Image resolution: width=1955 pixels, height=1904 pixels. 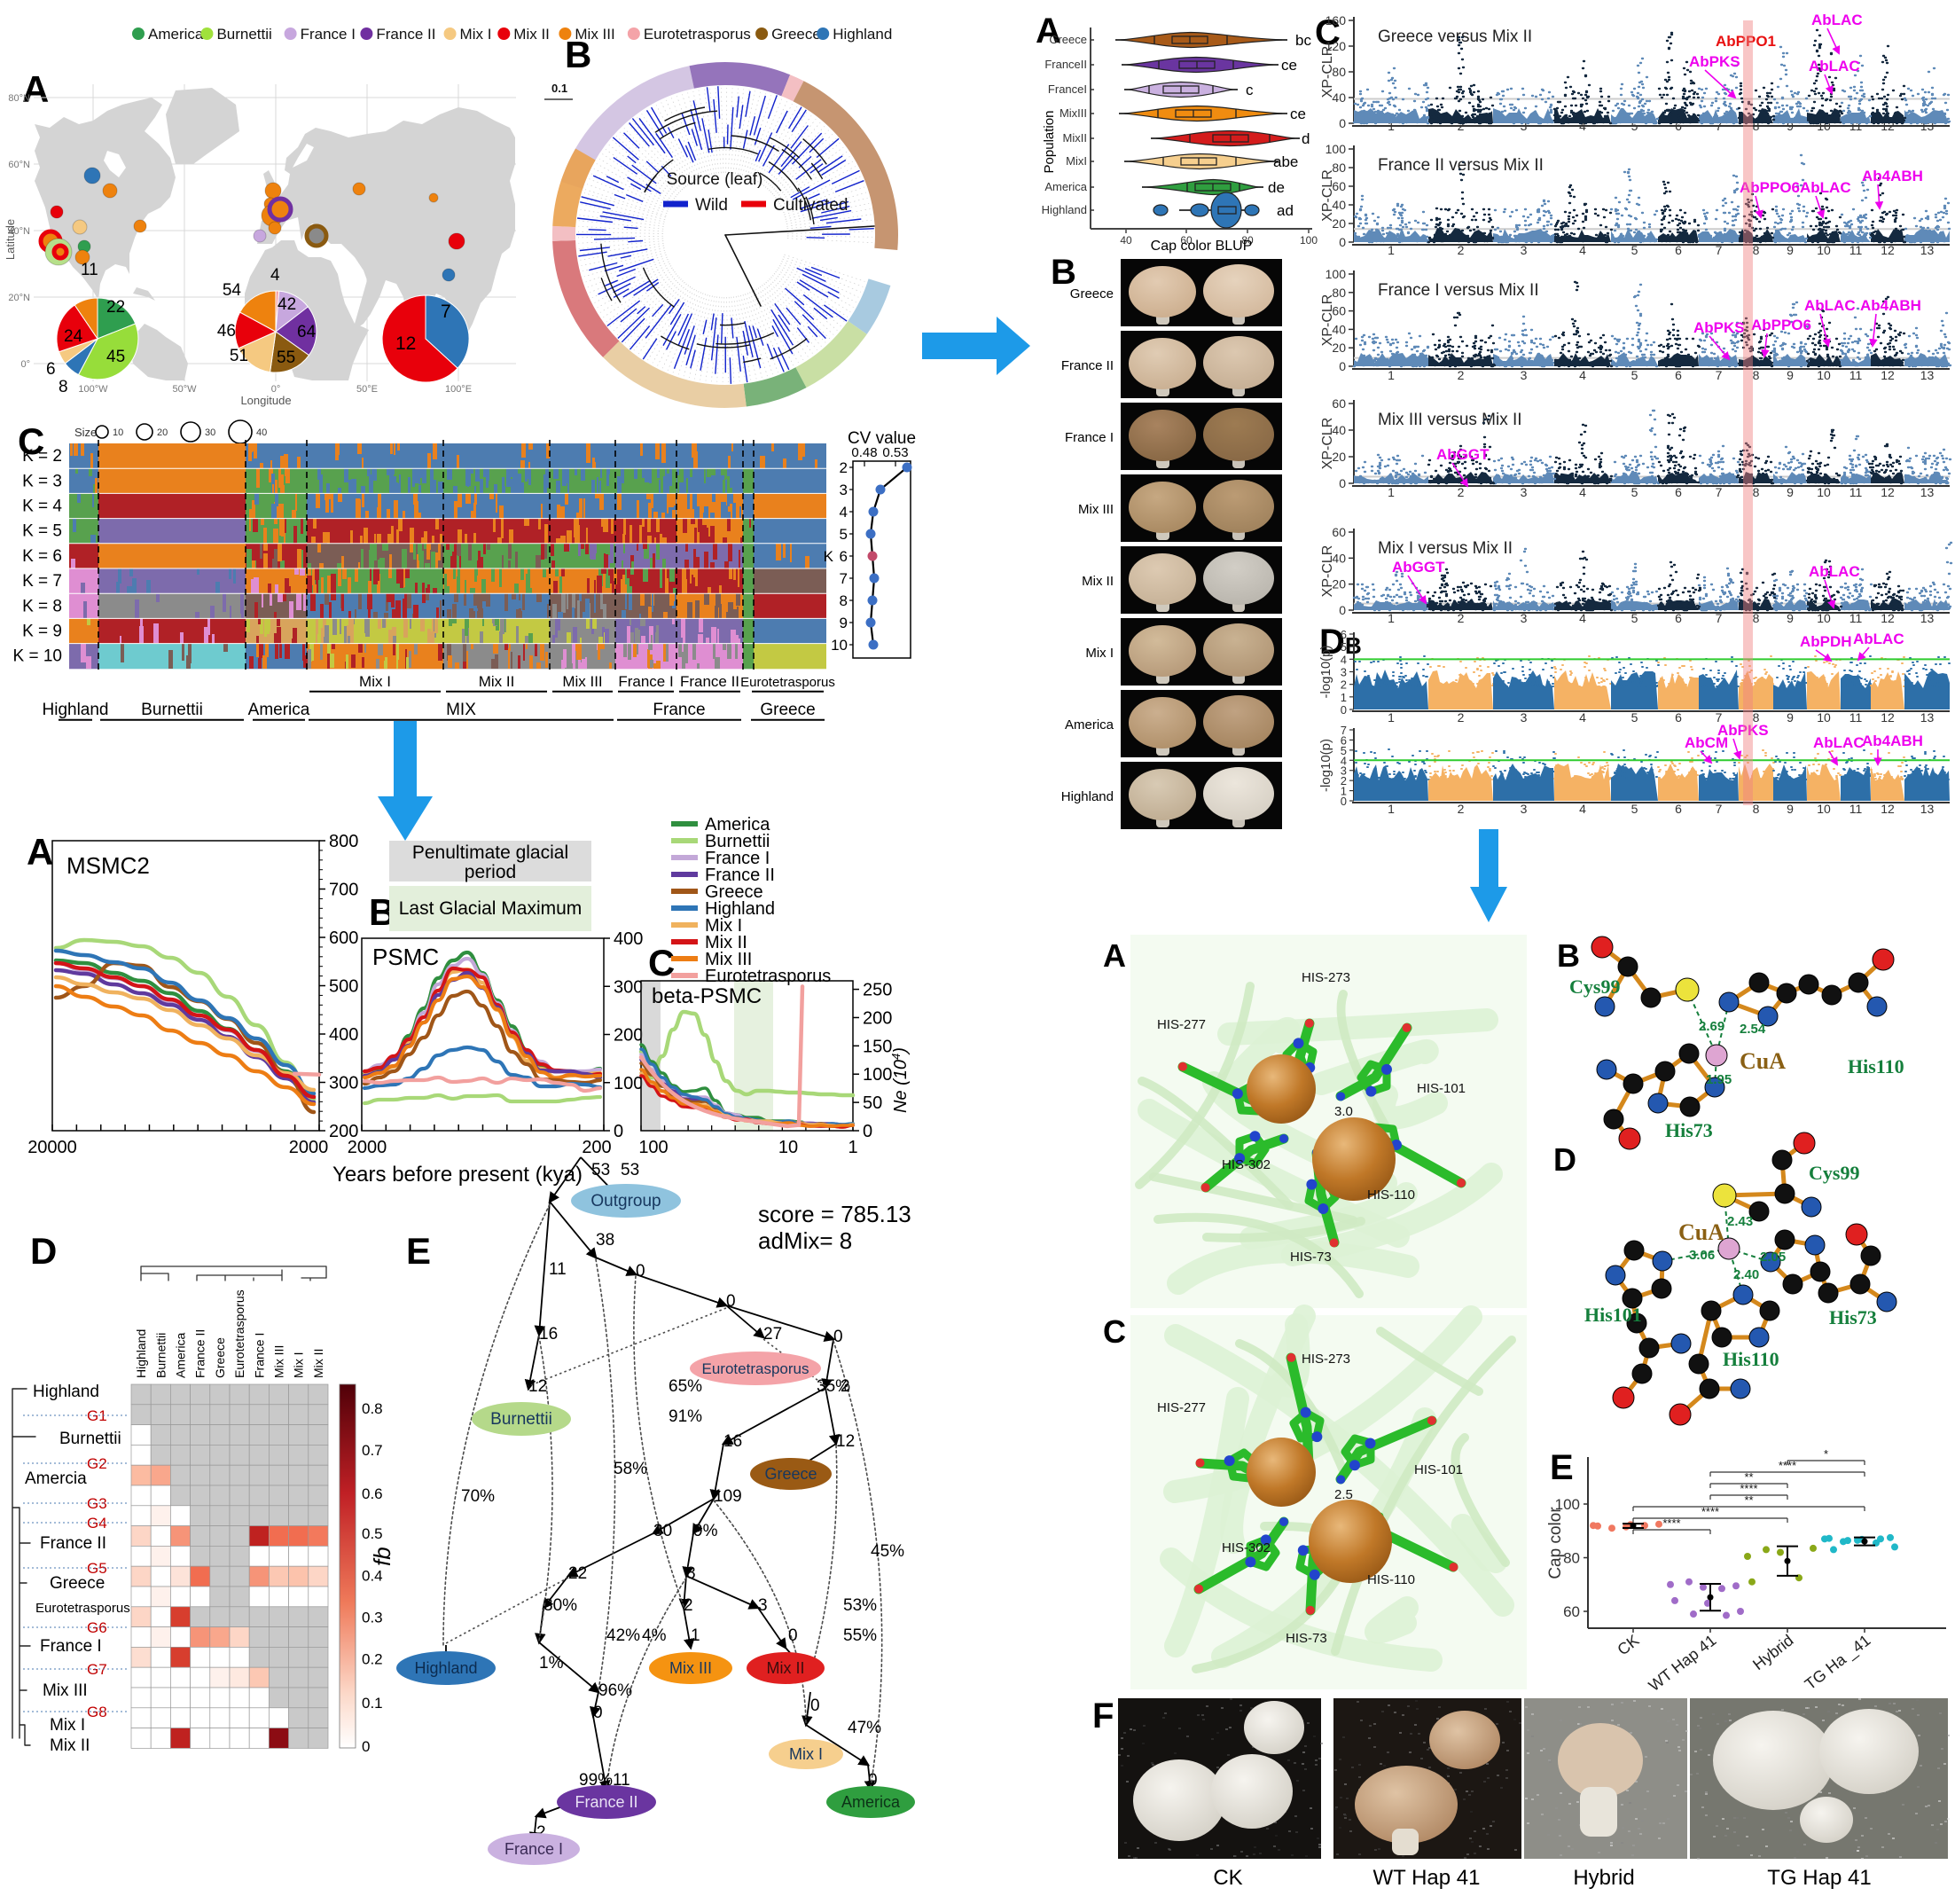 What do you see at coordinates (1524, 618) in the screenshot?
I see `svg-text: 3` at bounding box center [1524, 618].